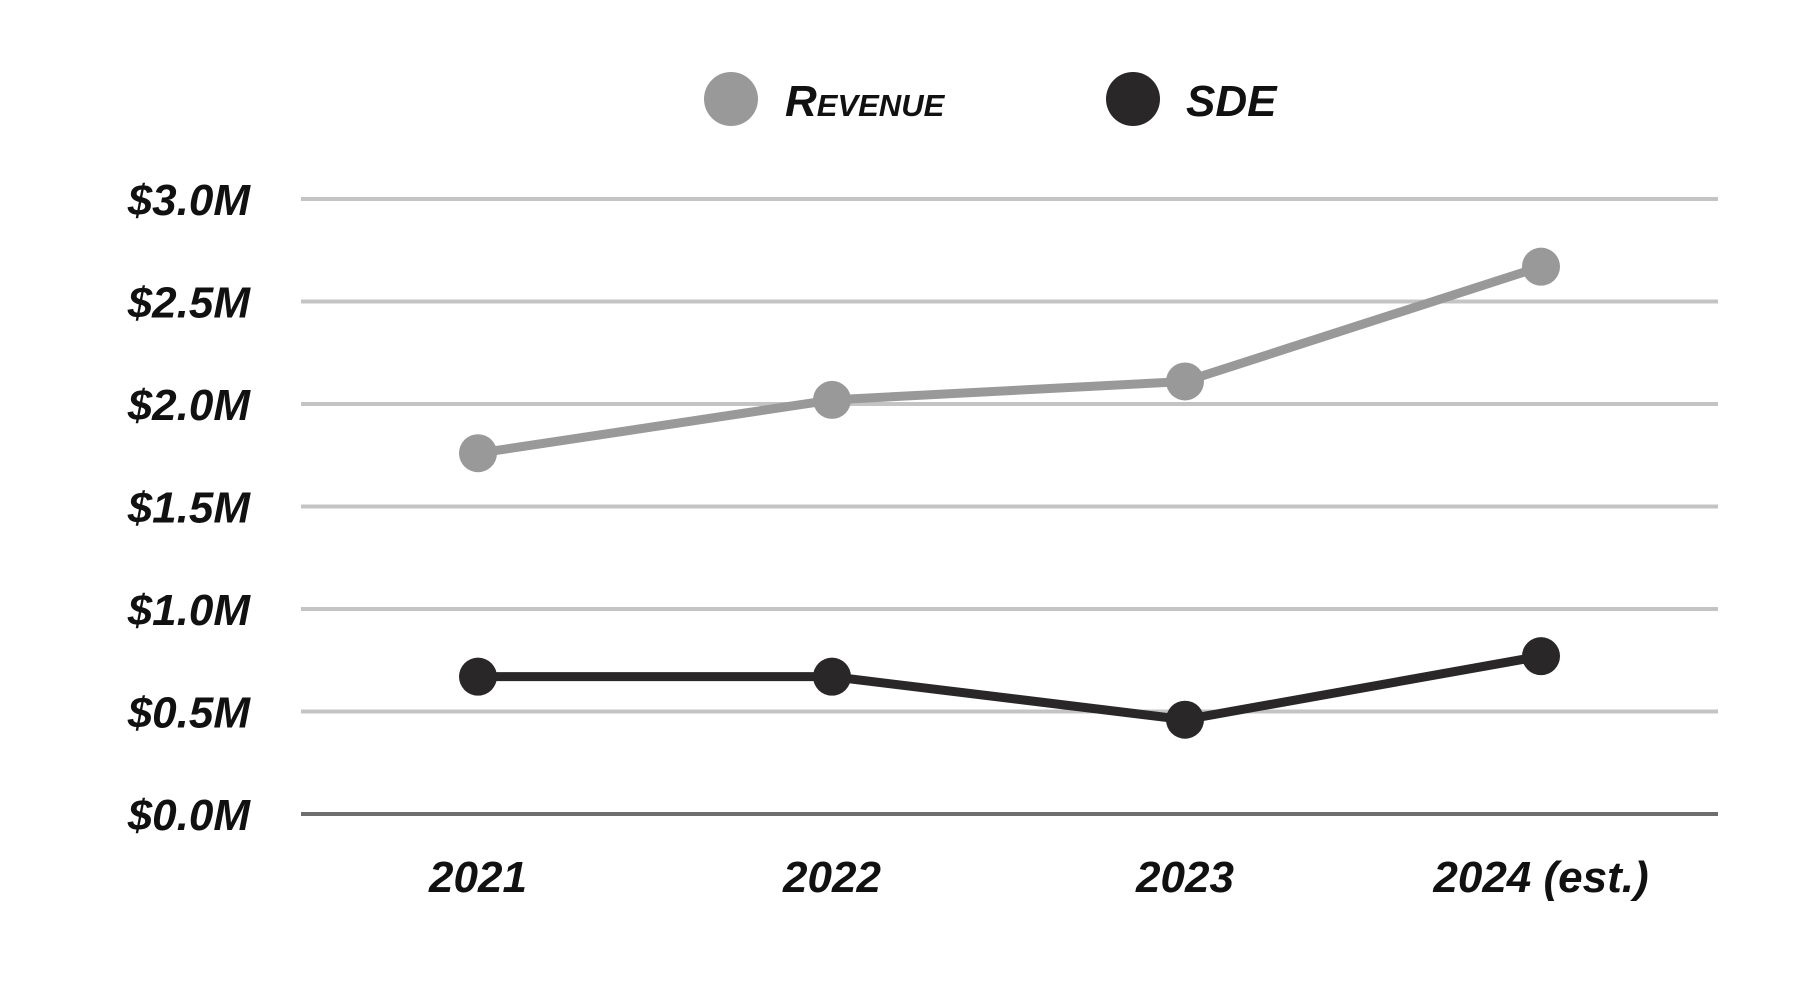 This screenshot has width=1810, height=990. I want to click on y-tick-label: $1.5M, so click(189, 508).